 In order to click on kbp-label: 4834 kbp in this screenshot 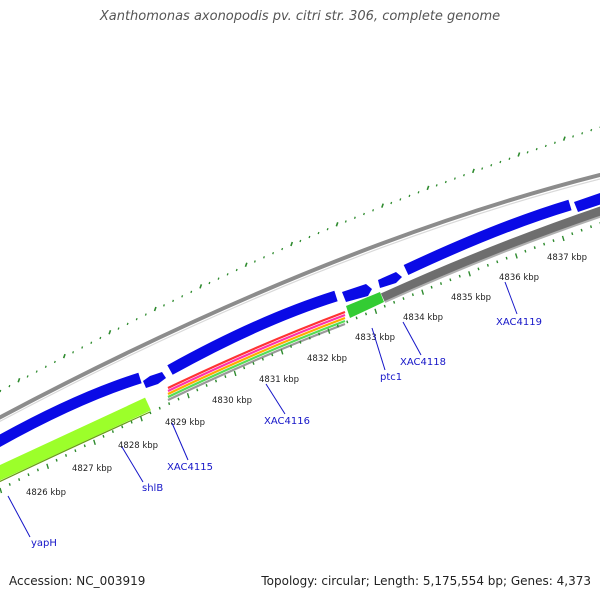, I will do `click(423, 318)`.